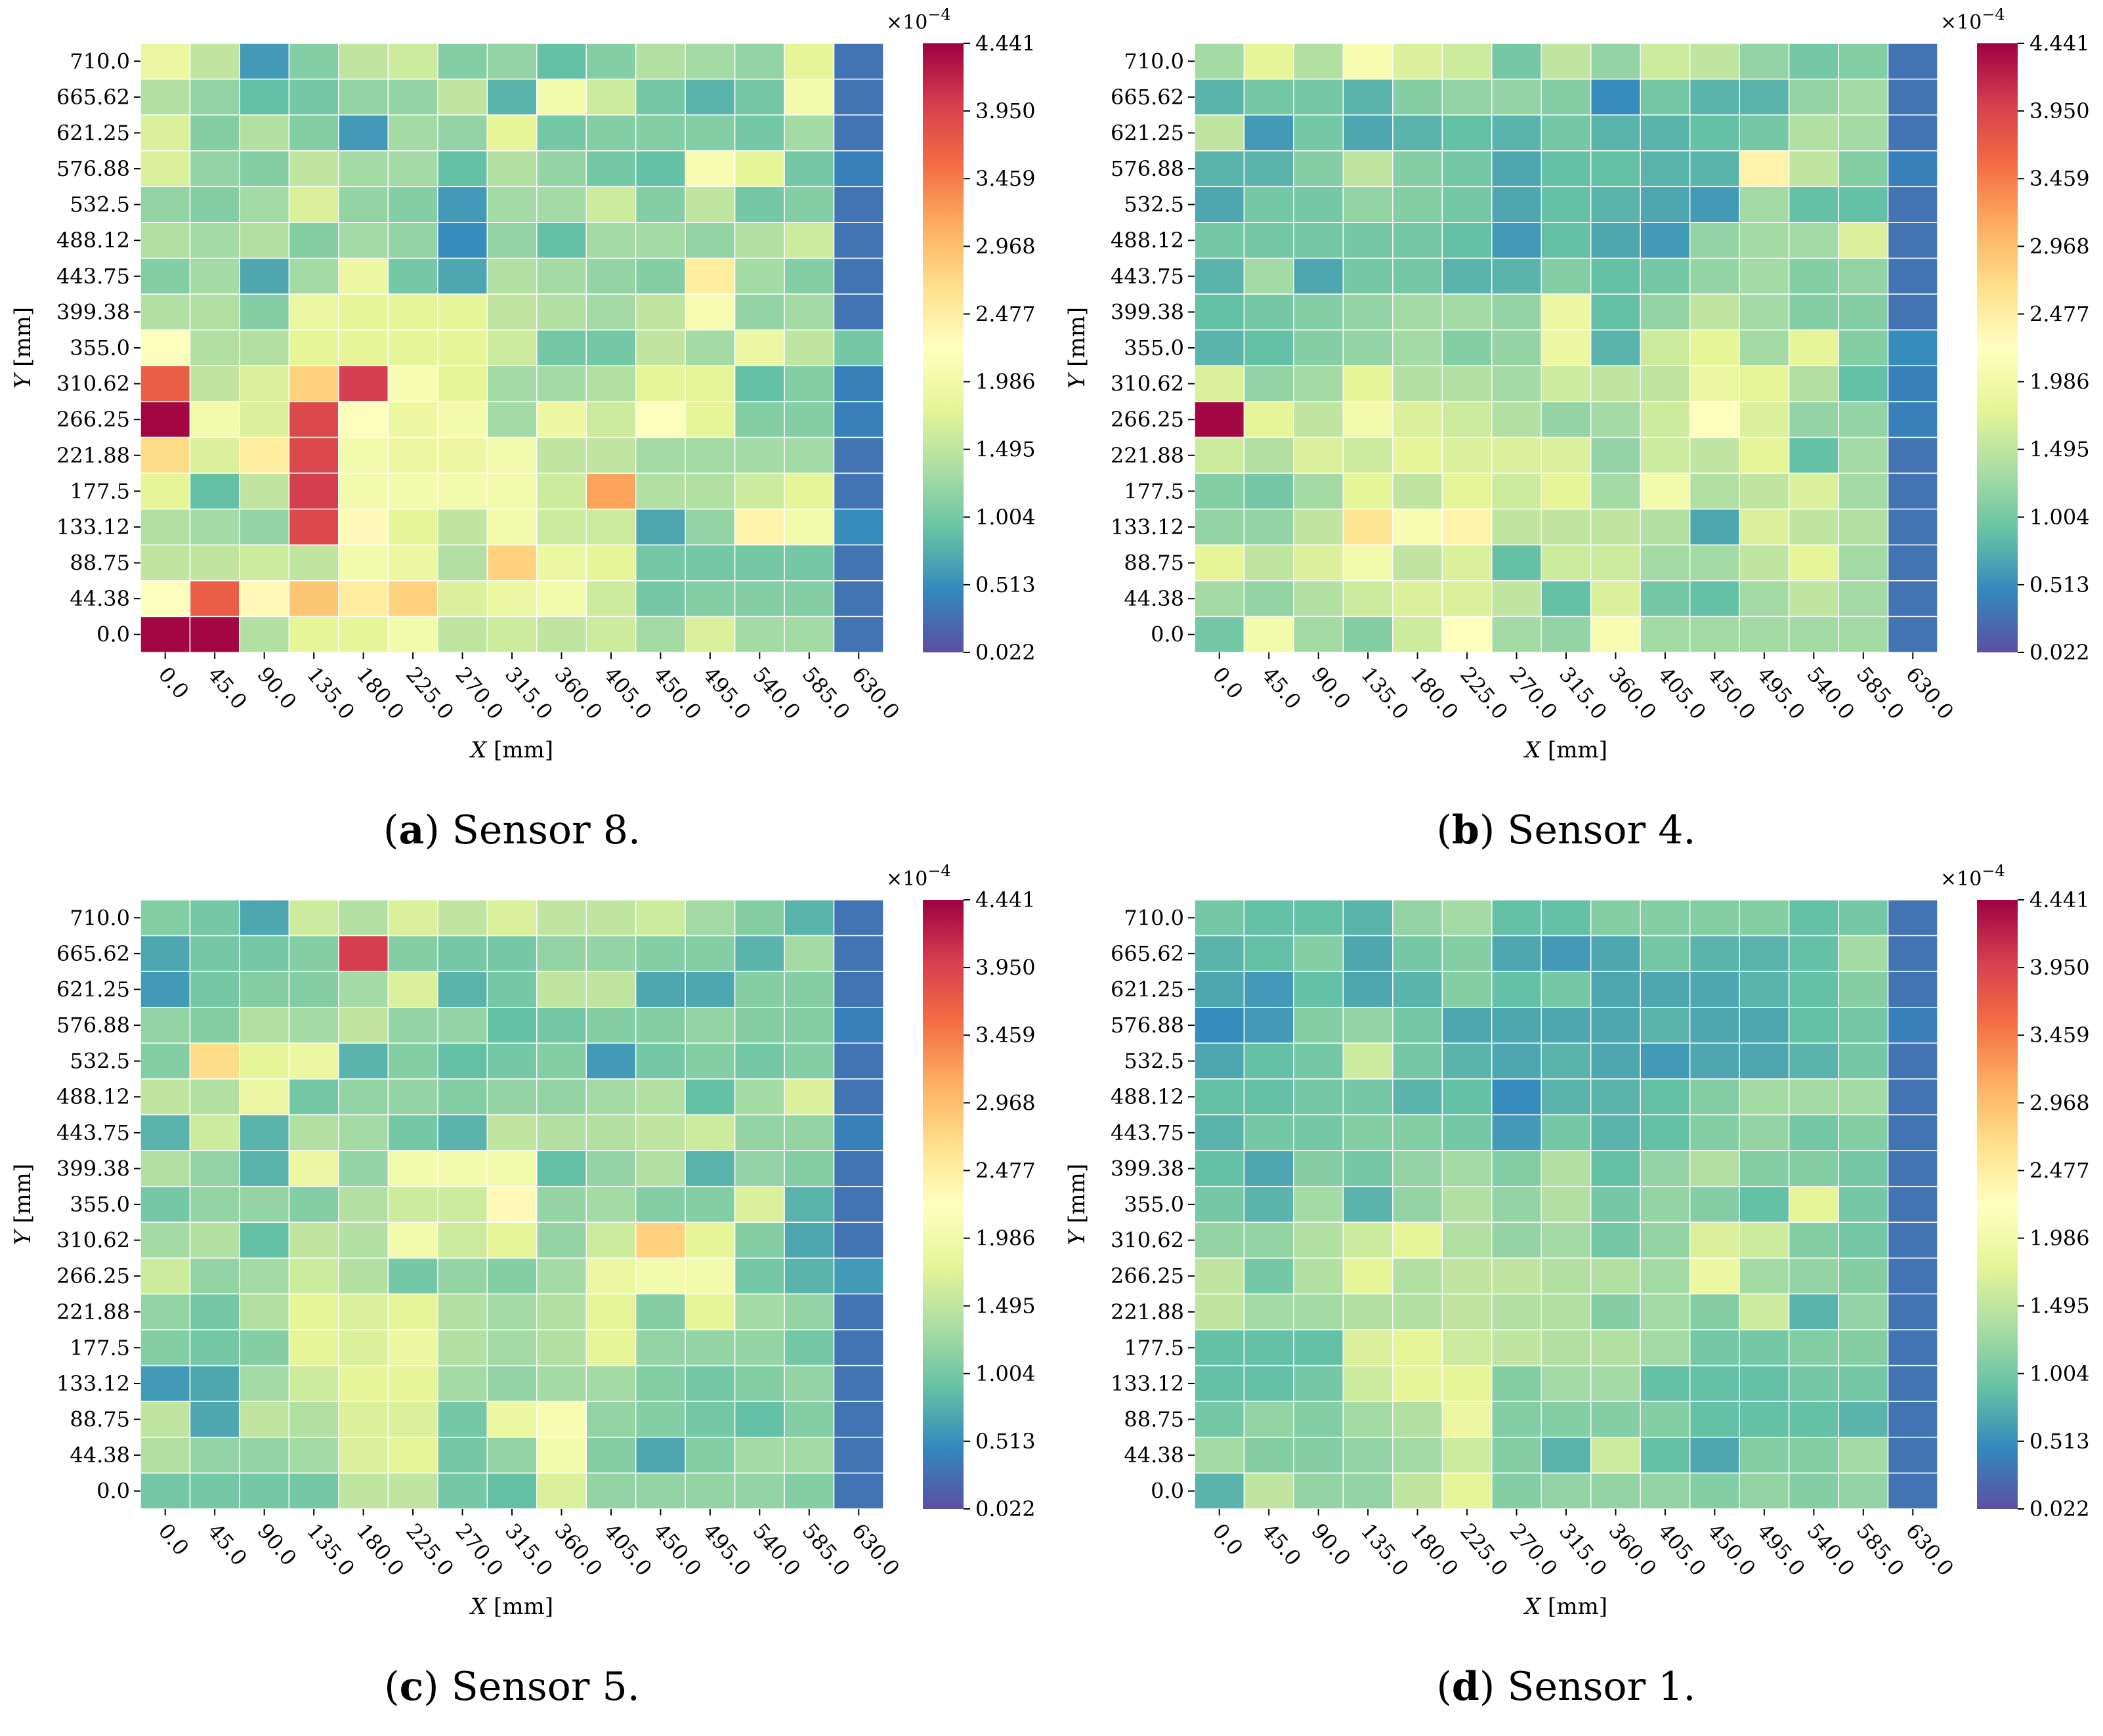  Describe the element at coordinates (1005, 382) in the screenshot. I see `colorbar-tick-label: 1.986` at that location.